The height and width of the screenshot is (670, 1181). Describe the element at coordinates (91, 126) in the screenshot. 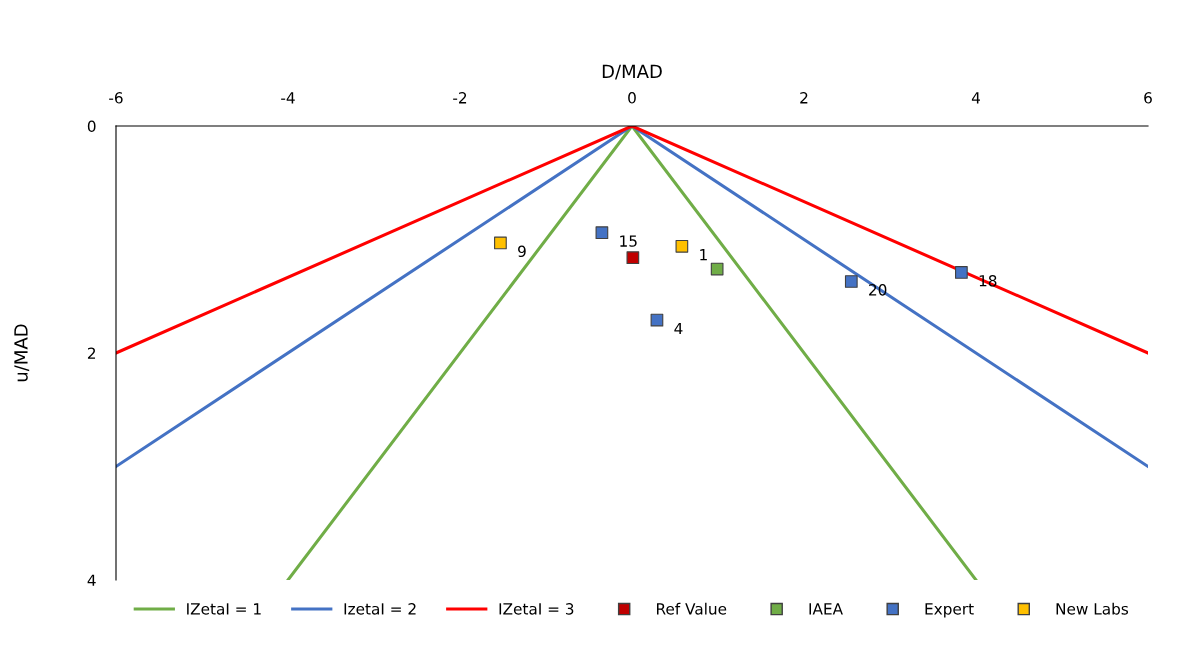

I see `y-tick-label: 0` at that location.